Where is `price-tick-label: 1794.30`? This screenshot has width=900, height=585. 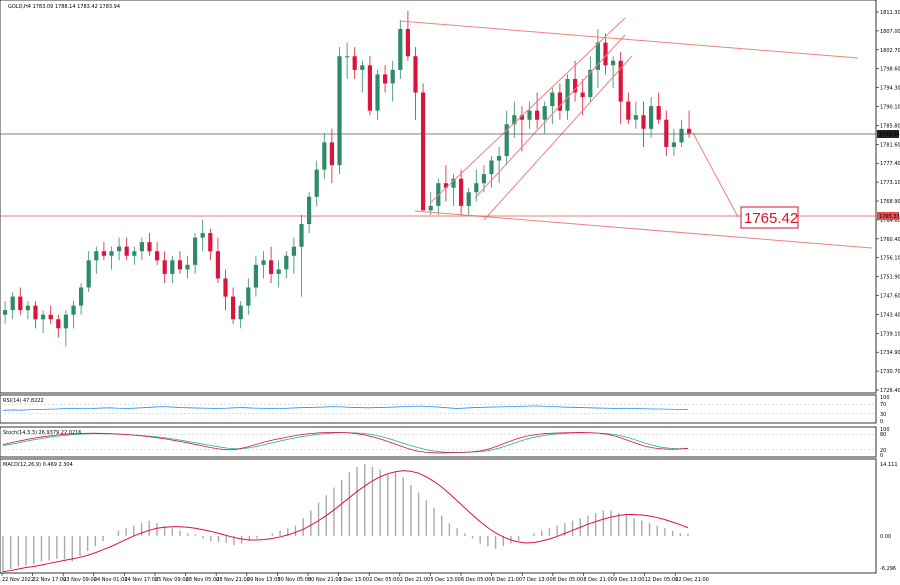 price-tick-label: 1794.30 is located at coordinates (890, 89).